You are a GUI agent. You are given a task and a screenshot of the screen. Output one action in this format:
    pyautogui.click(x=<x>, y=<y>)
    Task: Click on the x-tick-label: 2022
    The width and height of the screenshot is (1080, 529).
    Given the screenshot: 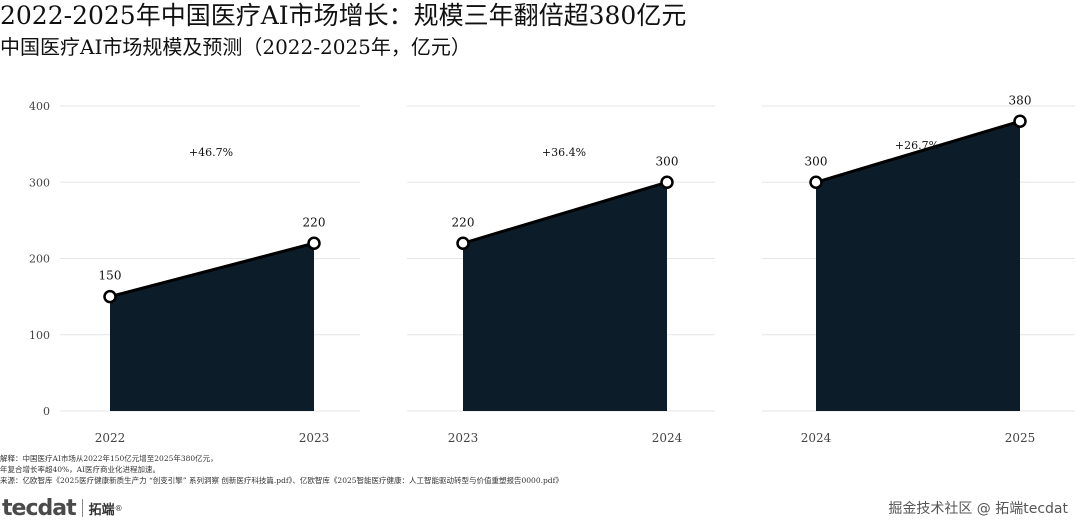 What is the action you would take?
    pyautogui.click(x=110, y=438)
    